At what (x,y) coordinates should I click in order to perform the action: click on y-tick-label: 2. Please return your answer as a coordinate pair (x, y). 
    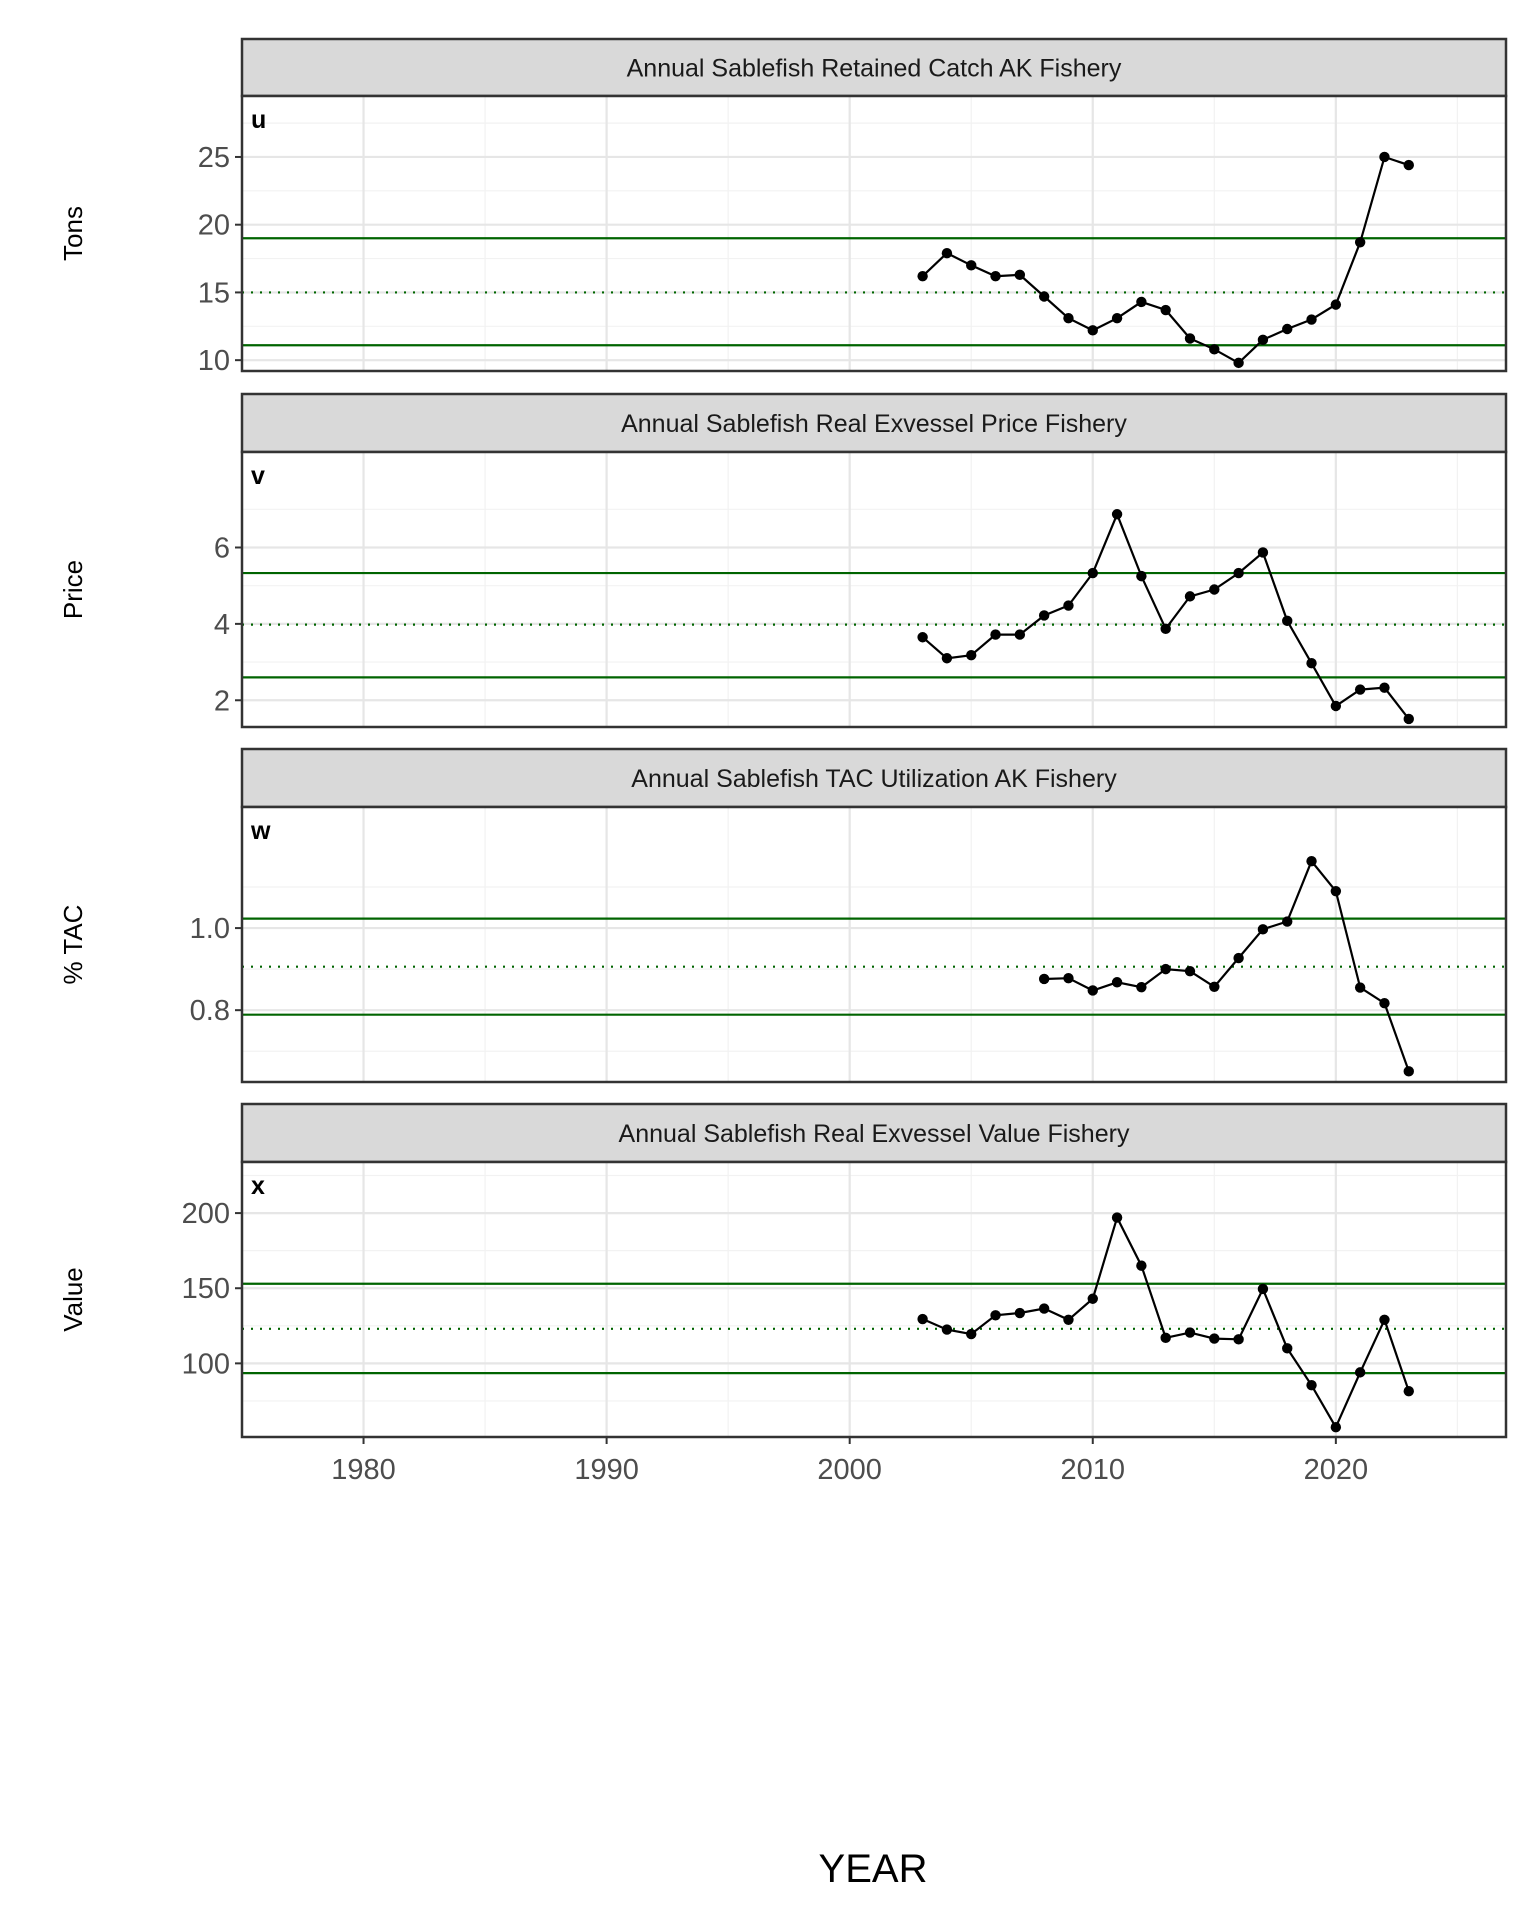
    Looking at the image, I should click on (222, 701).